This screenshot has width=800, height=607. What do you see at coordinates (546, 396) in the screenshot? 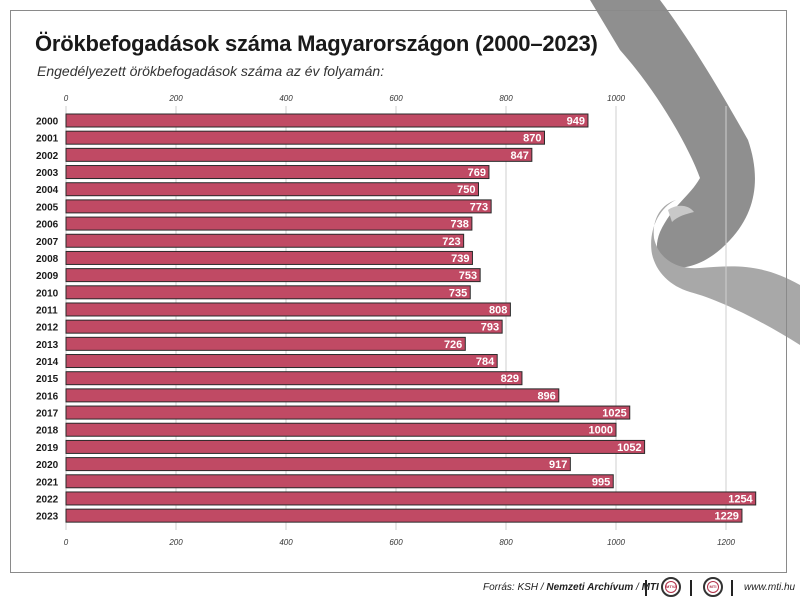
I see `bar-value-label: 896` at bounding box center [546, 396].